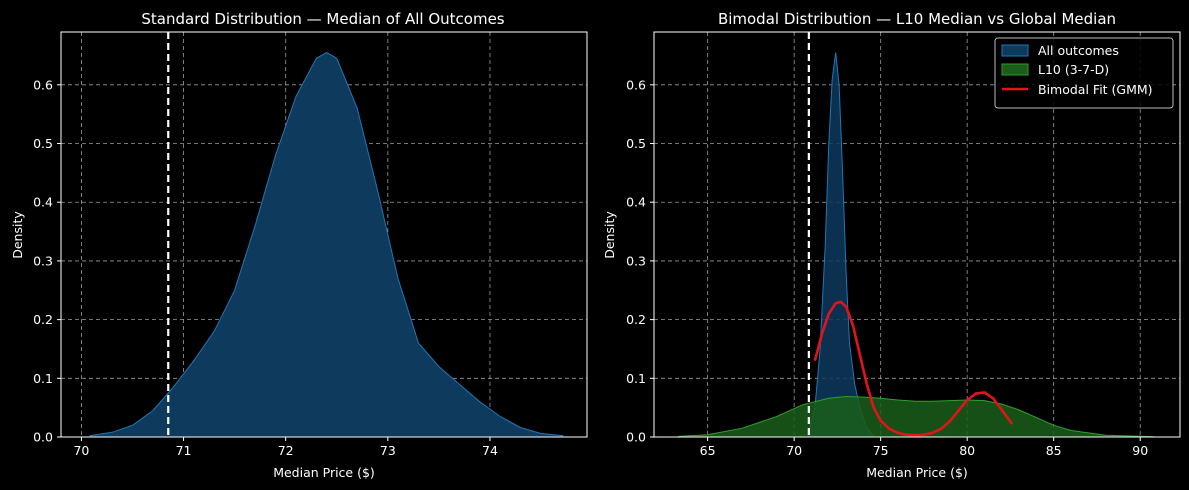  What do you see at coordinates (43, 202) in the screenshot?
I see `left-y-tick-label: 0.4` at bounding box center [43, 202].